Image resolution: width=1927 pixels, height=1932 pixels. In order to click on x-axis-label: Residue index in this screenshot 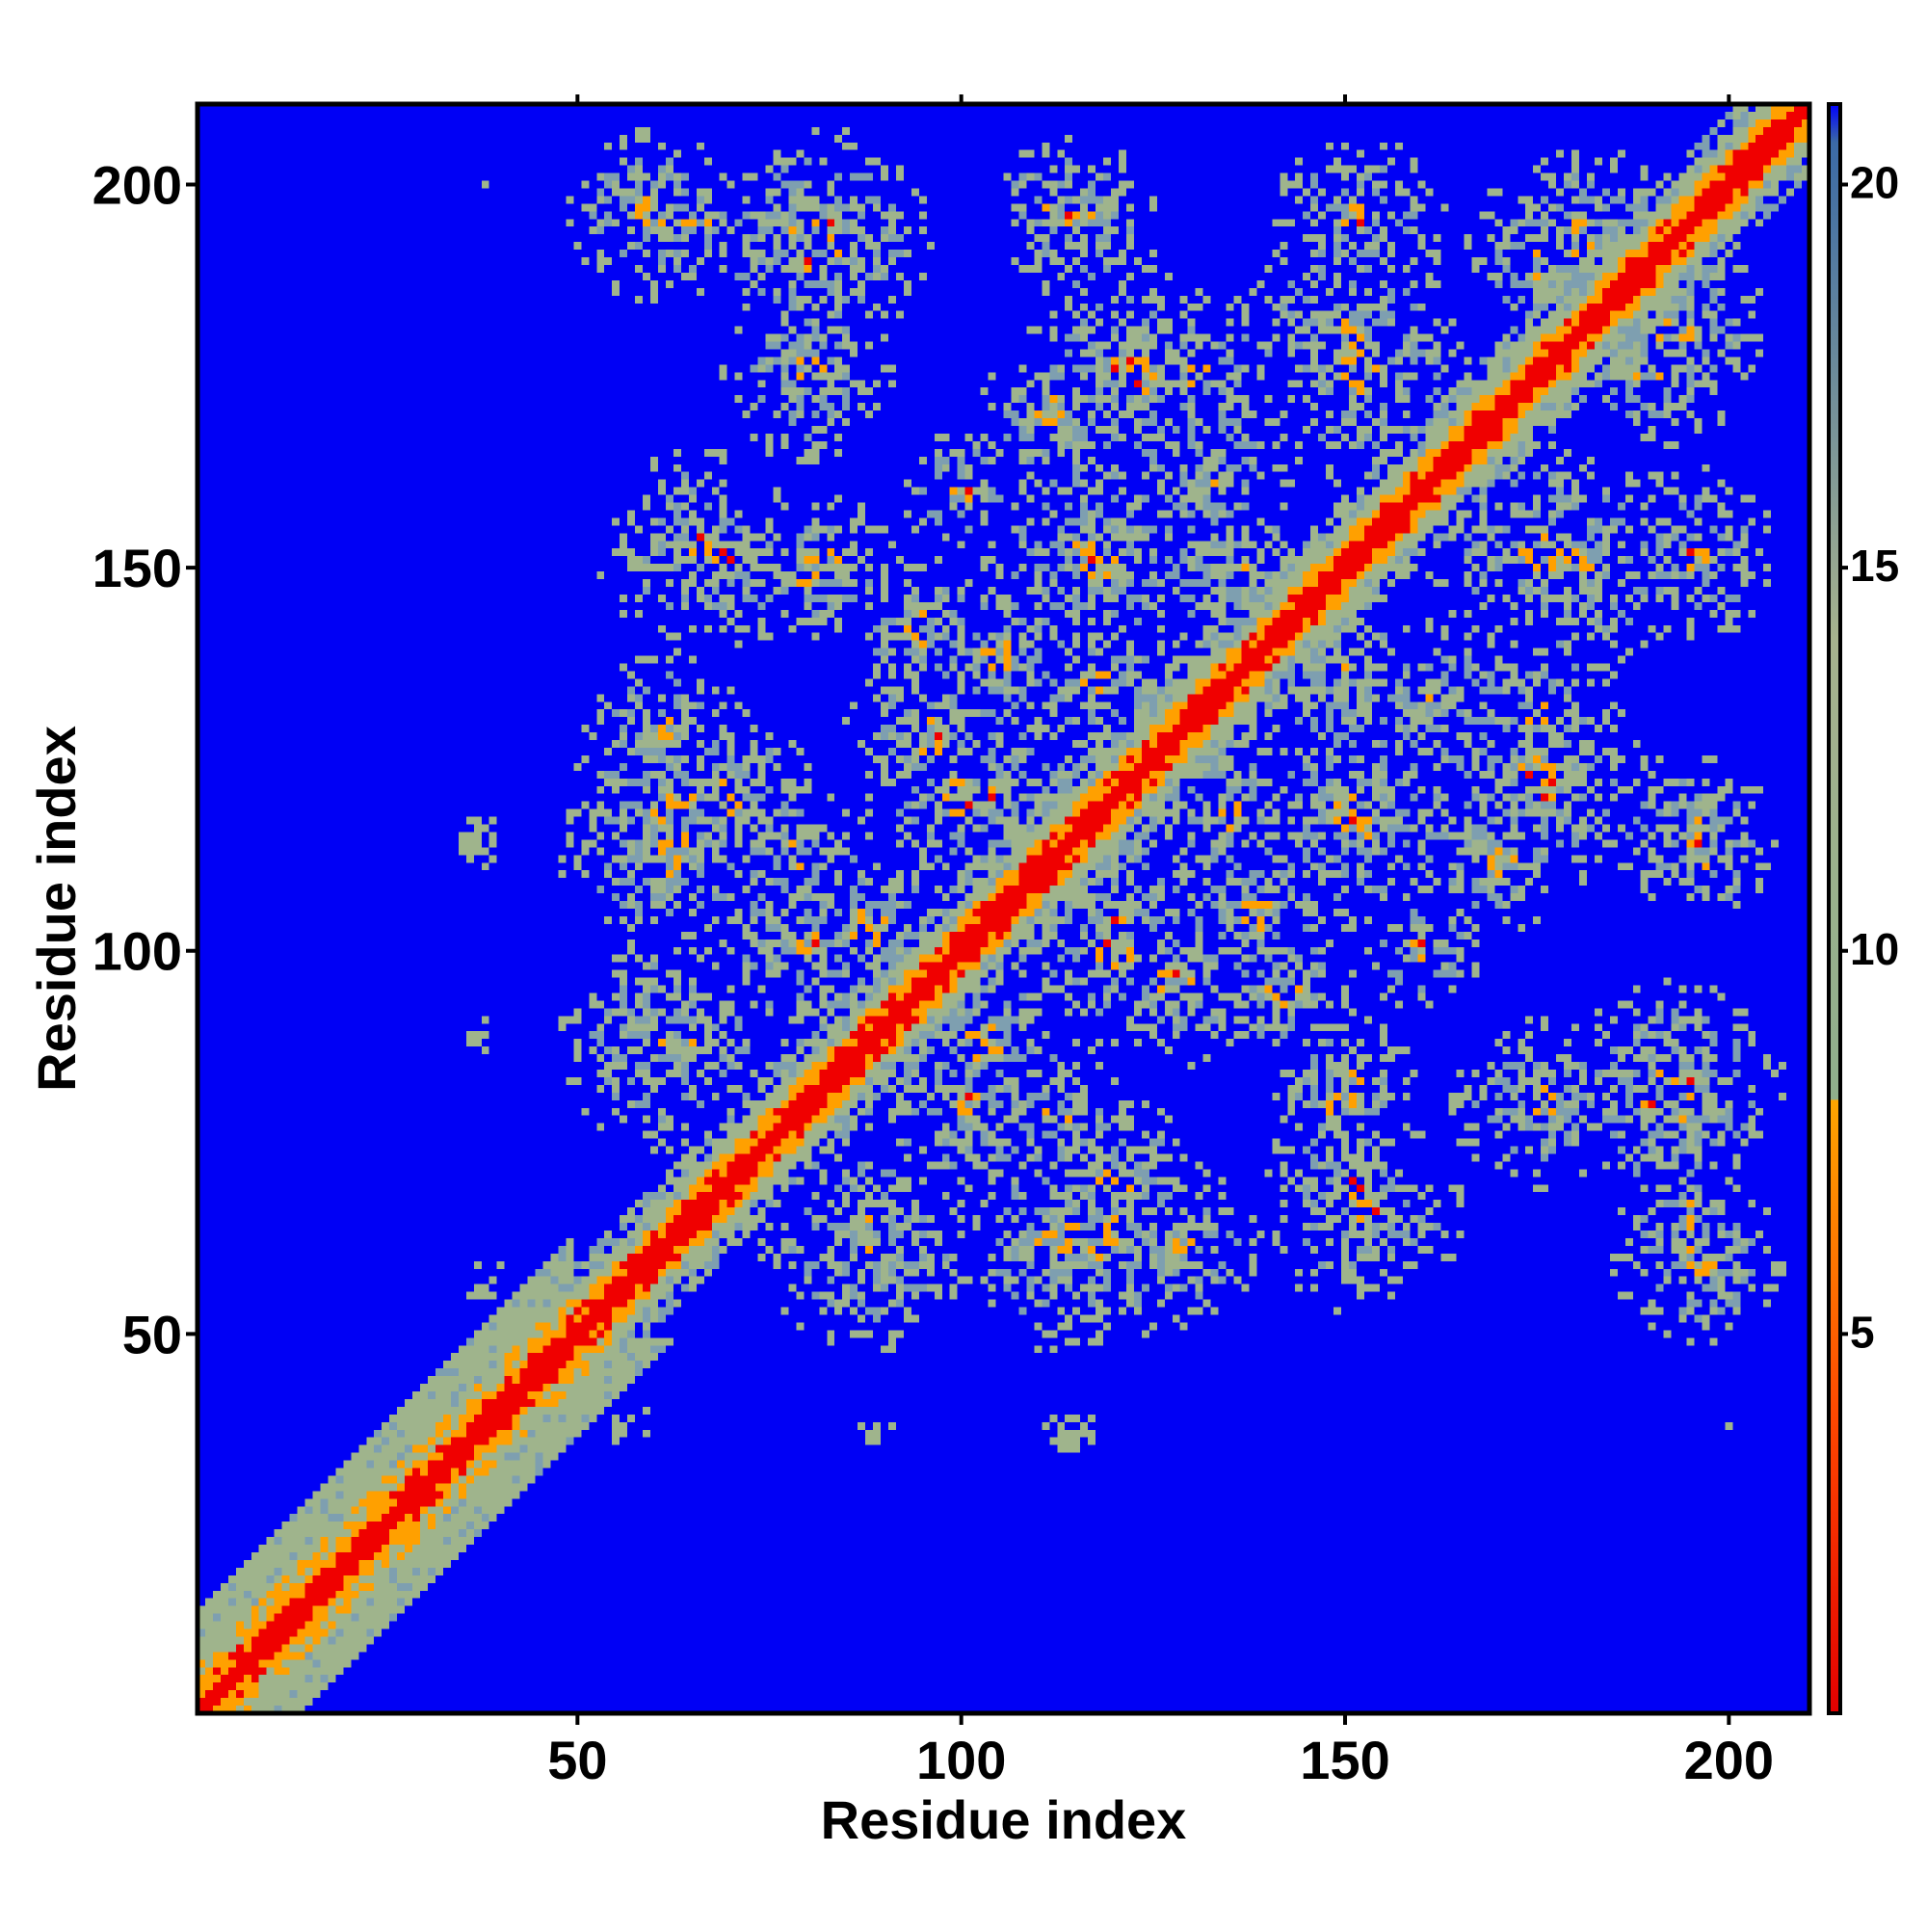, I will do `click(1004, 1819)`.